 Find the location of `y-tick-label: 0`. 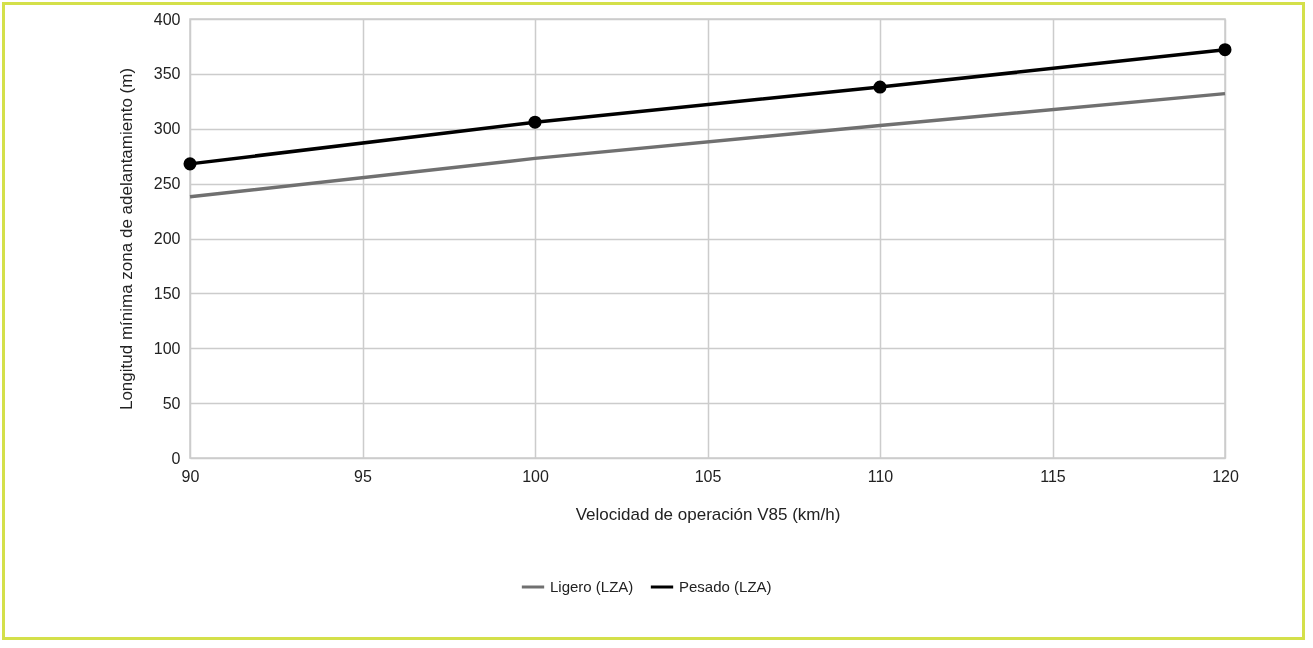

y-tick-label: 0 is located at coordinates (176, 458).